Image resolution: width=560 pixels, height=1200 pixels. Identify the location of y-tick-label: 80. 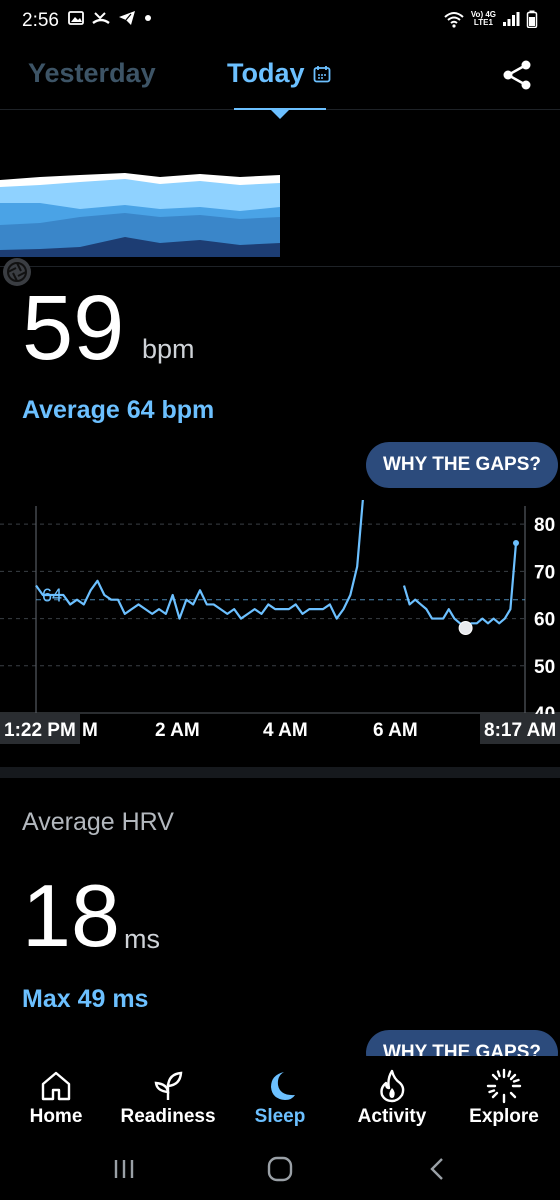
(544, 525).